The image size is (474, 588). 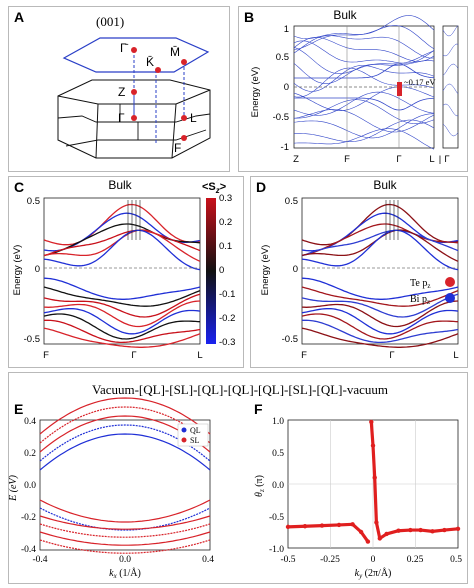 What do you see at coordinates (353, 89) in the screenshot?
I see `panel-b` at bounding box center [353, 89].